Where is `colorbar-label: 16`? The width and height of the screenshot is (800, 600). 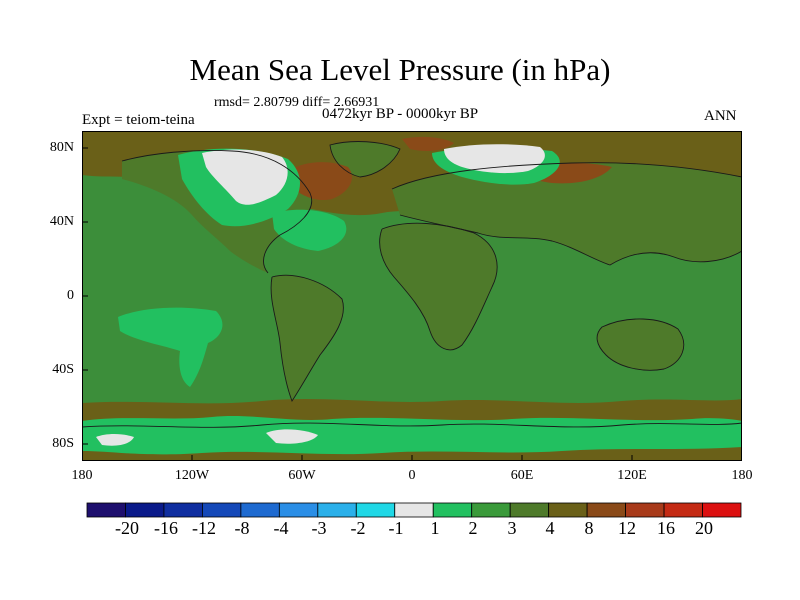
colorbar-label: 16 is located at coordinates (666, 528).